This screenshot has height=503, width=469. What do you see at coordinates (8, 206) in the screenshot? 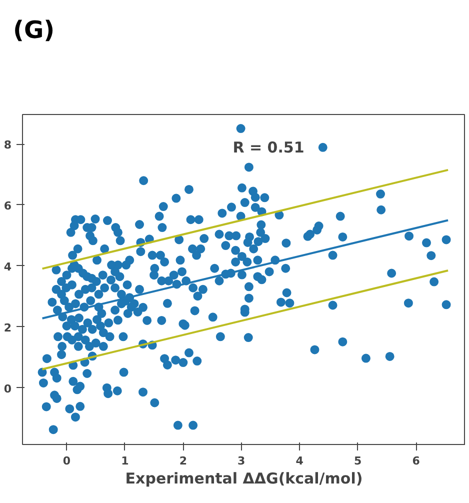
I see `y-tick-label: 6` at bounding box center [8, 206].